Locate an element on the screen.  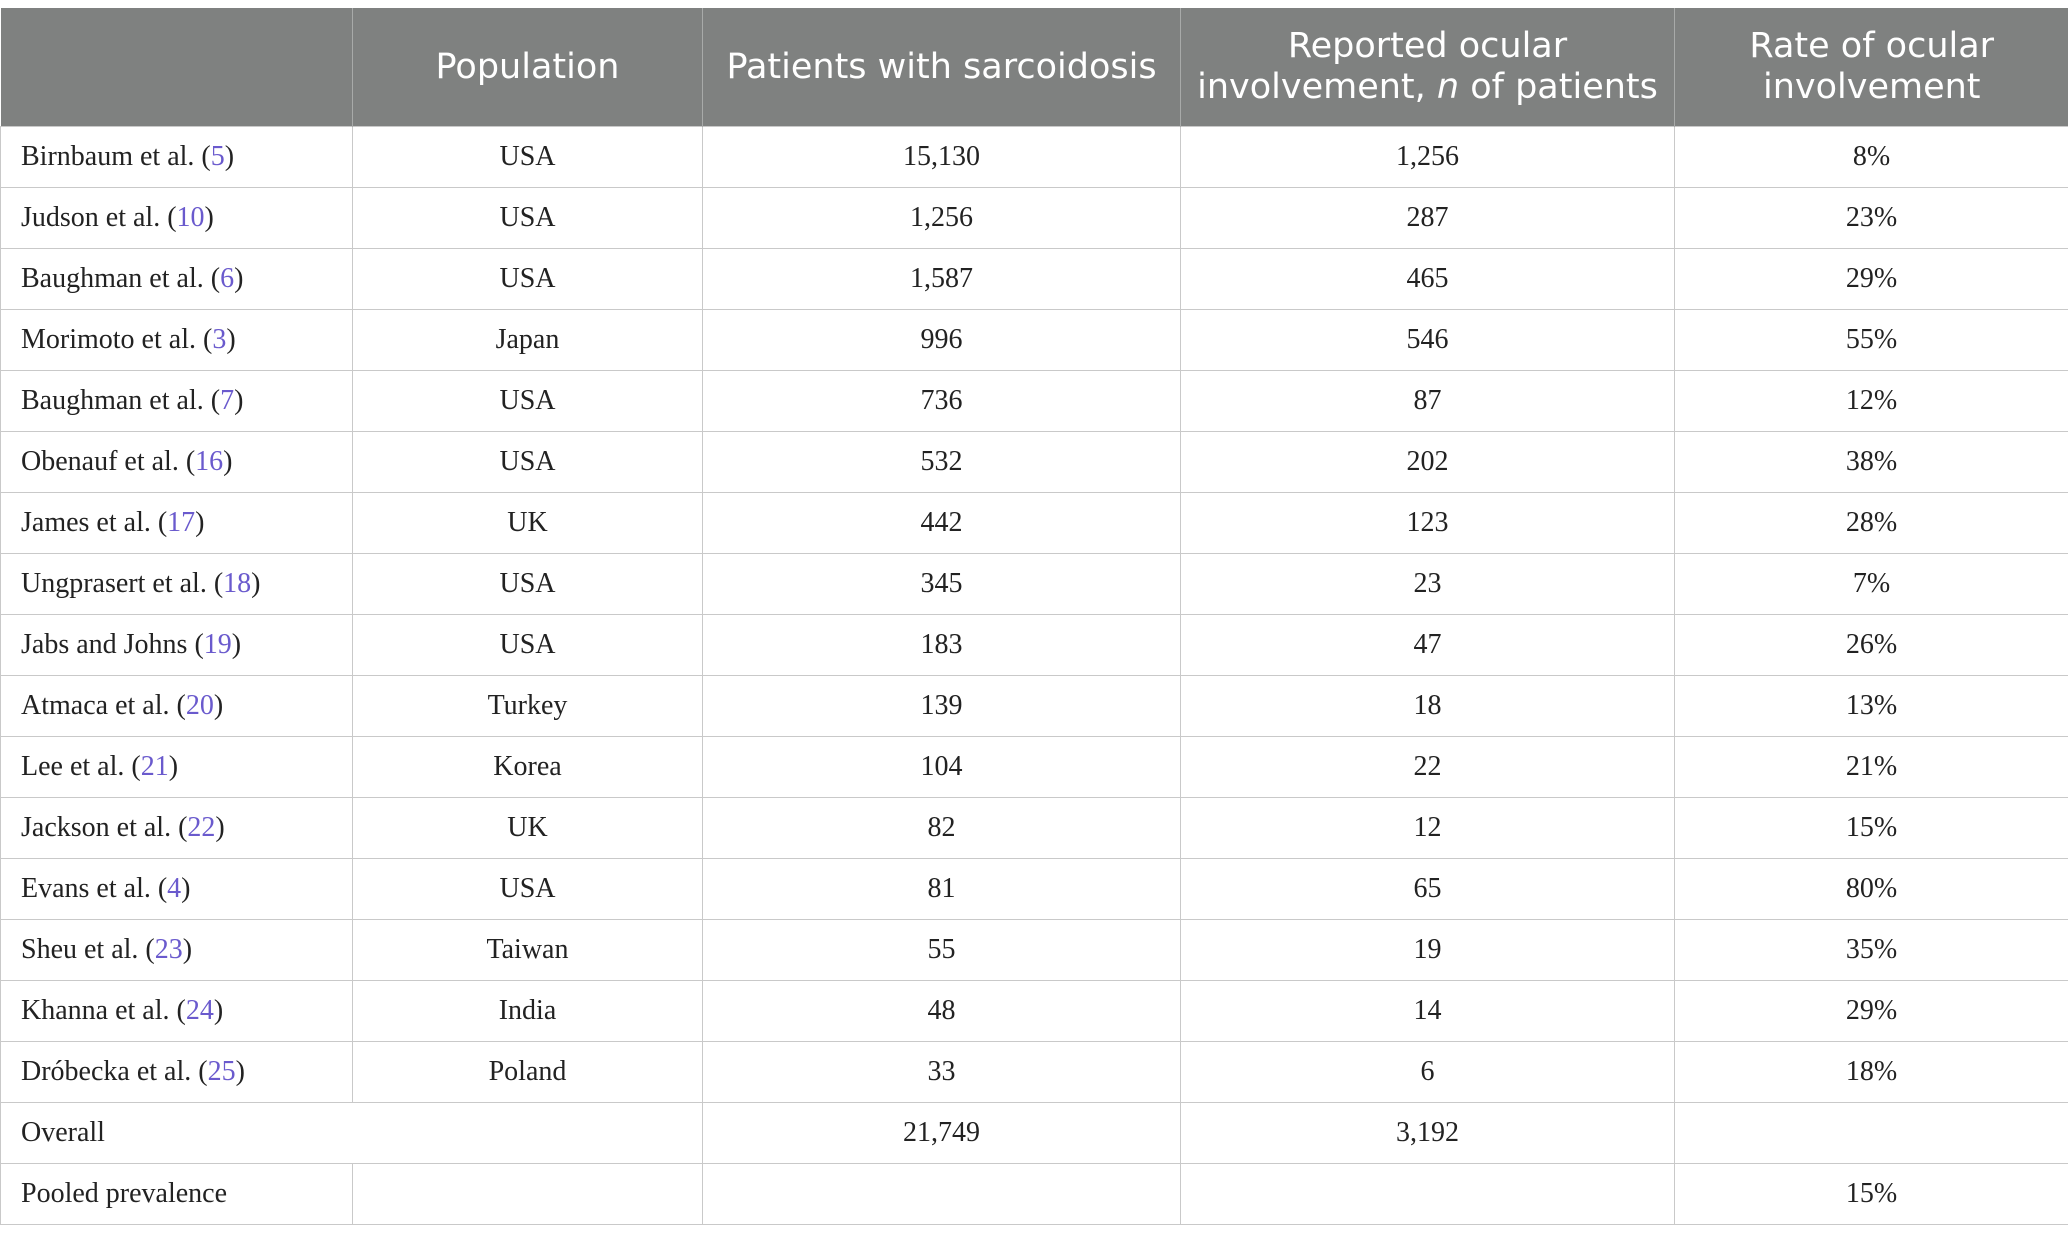
ocular-cell: 287 is located at coordinates (1427, 218).